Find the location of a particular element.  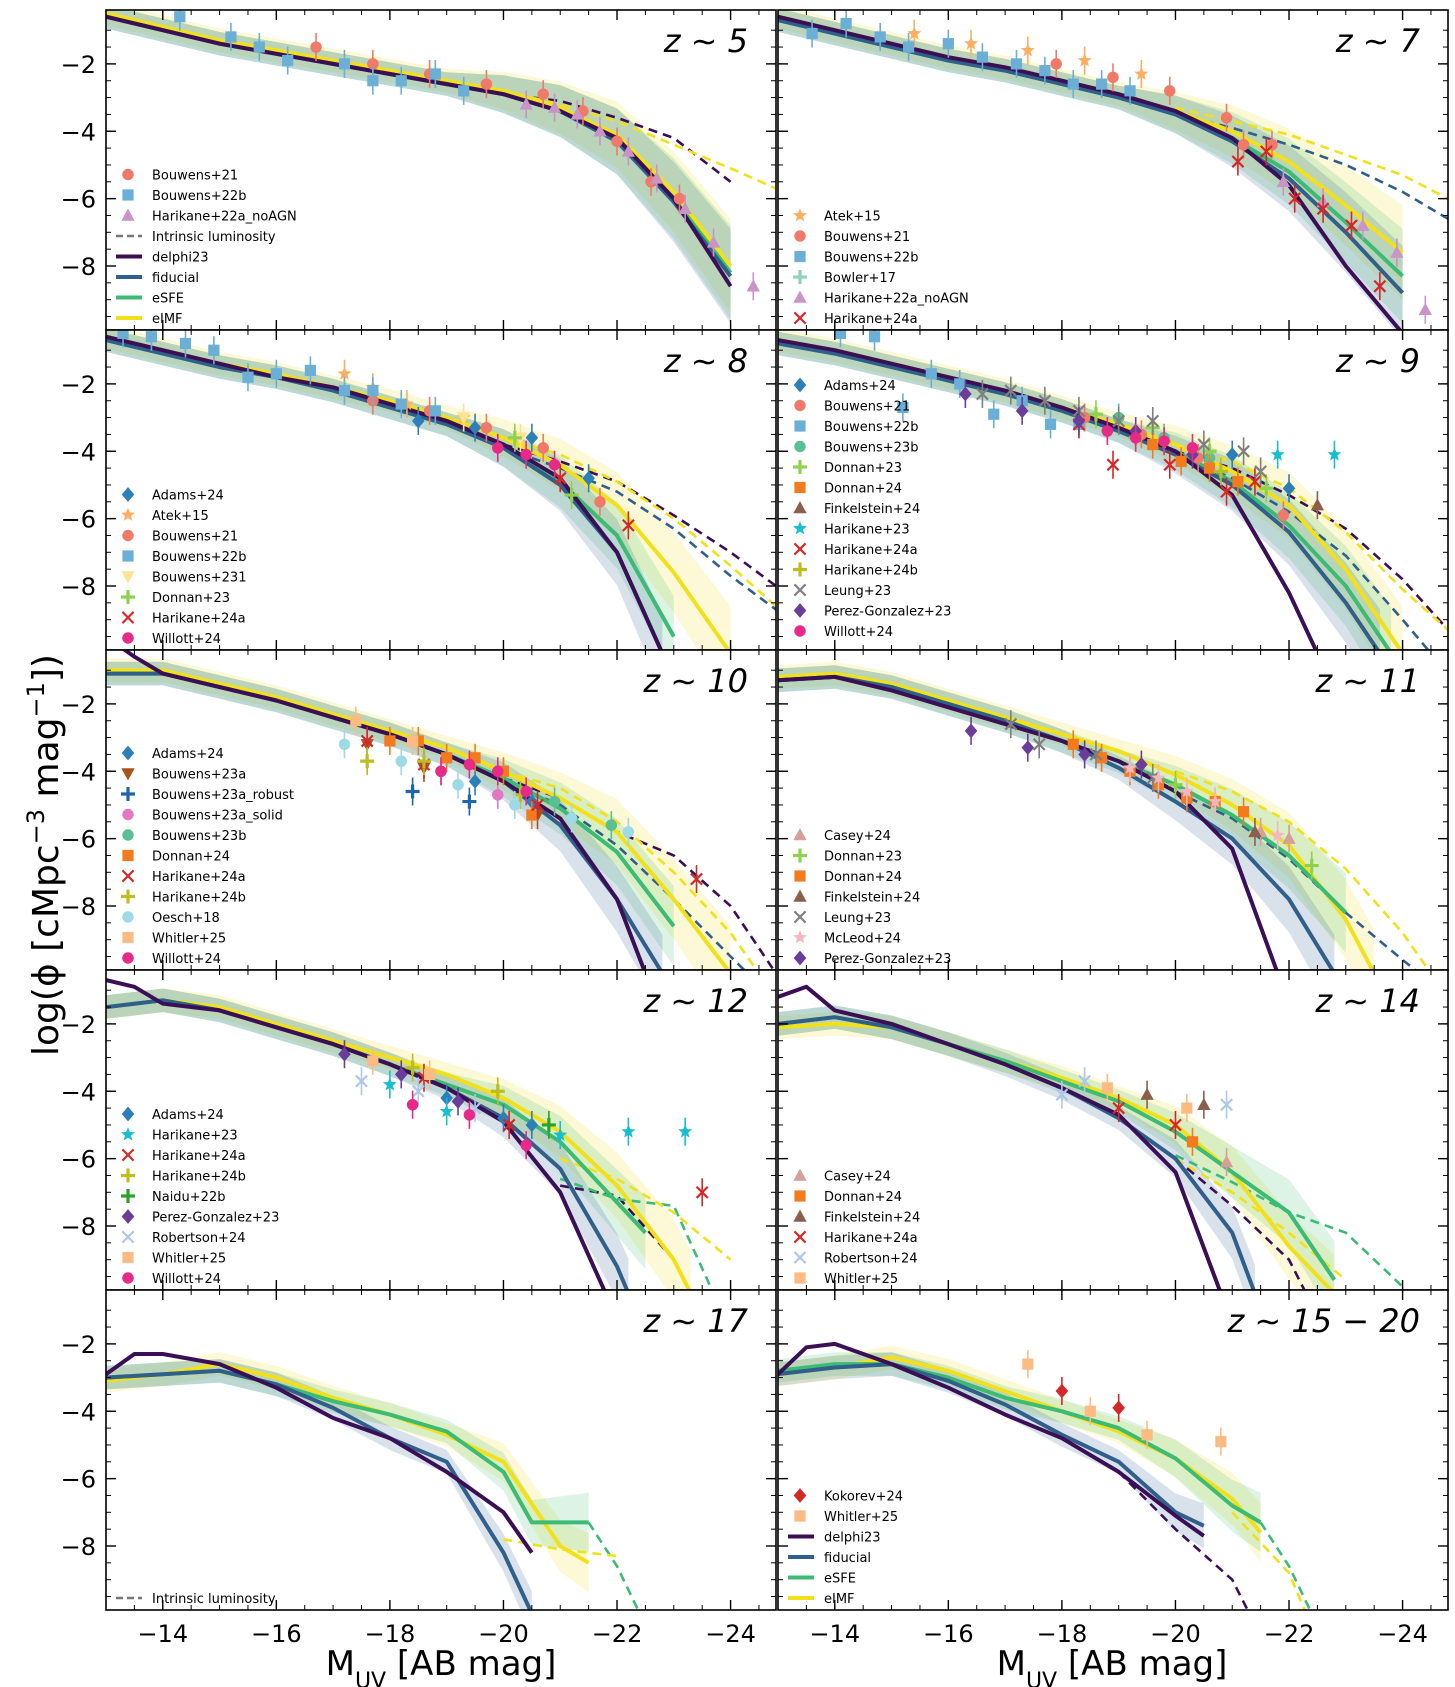

y-tick-label: −8 is located at coordinates (78, 1227).